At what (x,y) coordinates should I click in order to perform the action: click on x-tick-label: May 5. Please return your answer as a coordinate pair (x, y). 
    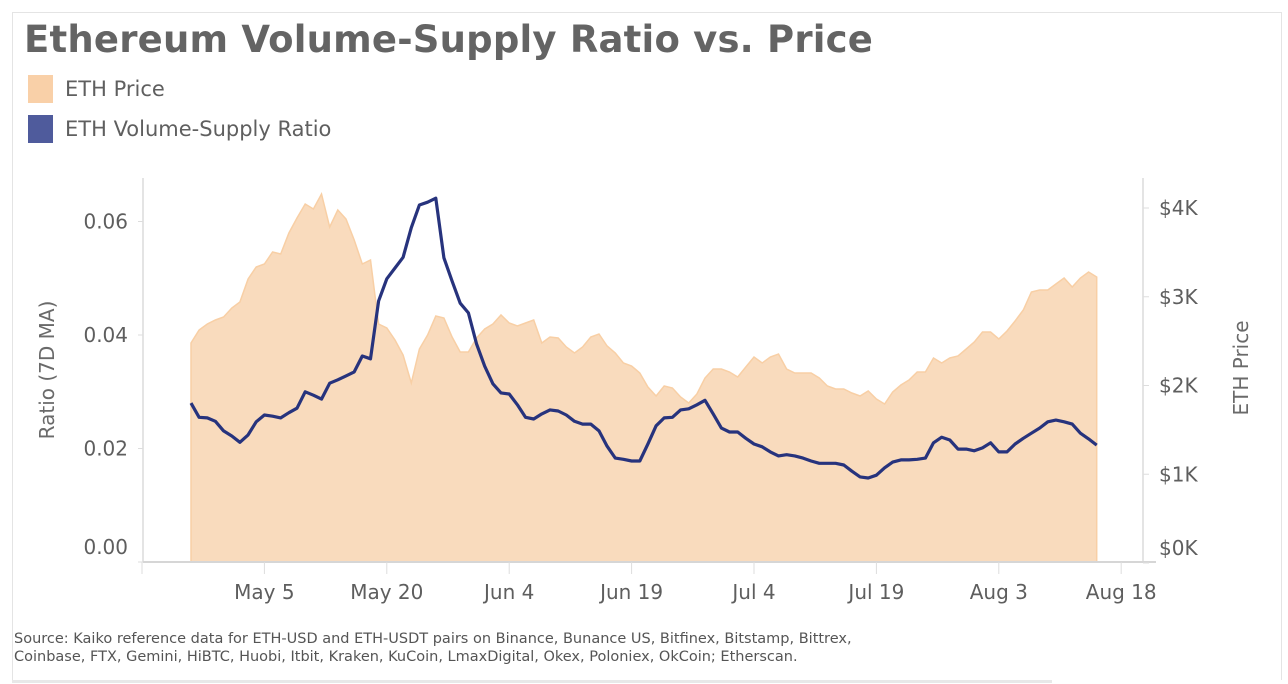
    Looking at the image, I should click on (264, 592).